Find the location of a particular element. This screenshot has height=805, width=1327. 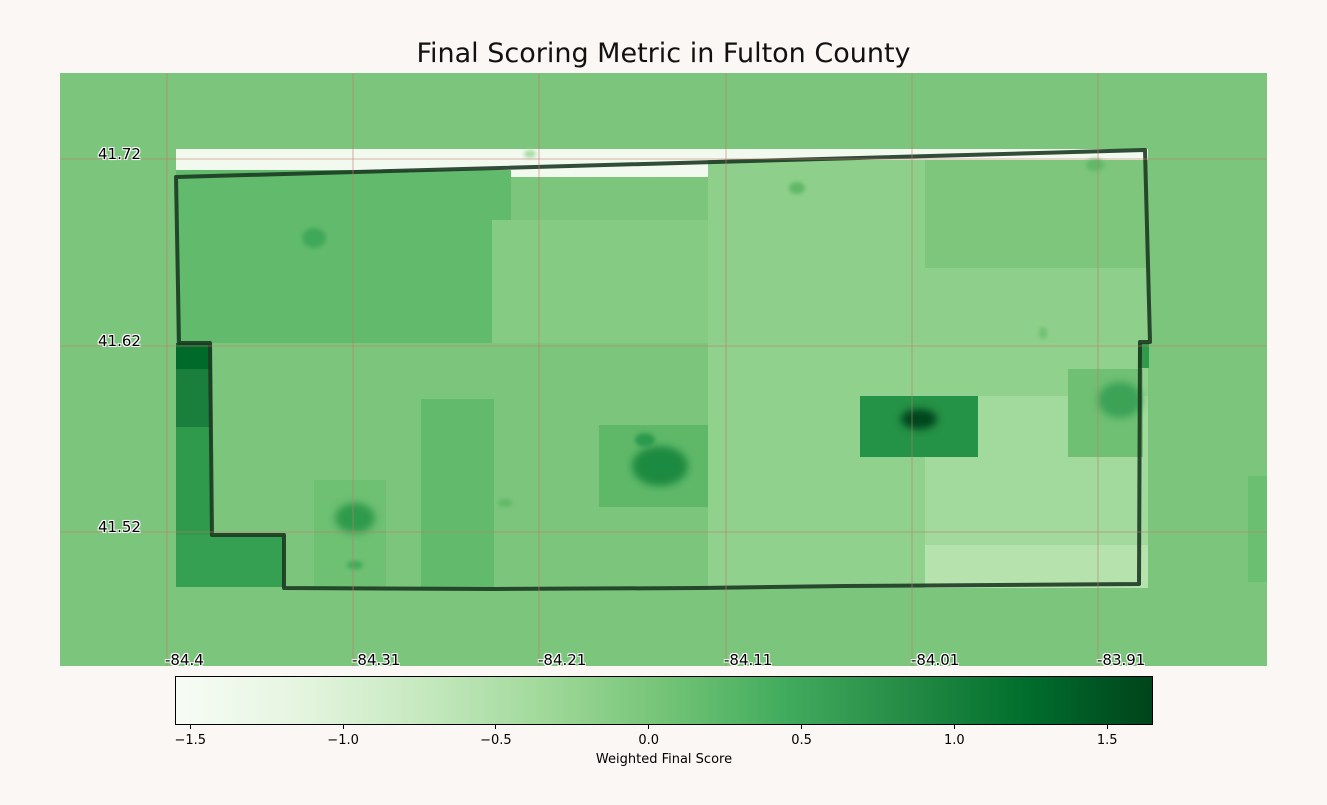

lat-label-41-52: 41.52 is located at coordinates (119, 527).